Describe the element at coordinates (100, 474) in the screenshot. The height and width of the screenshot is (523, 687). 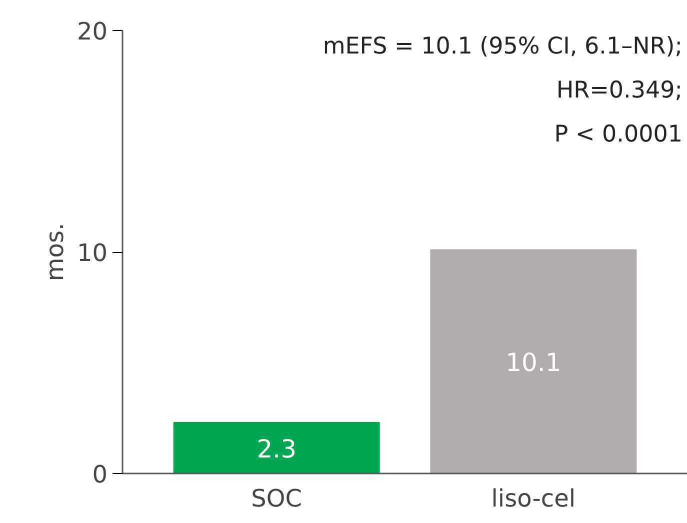
I see `y-tick-label: 0` at that location.